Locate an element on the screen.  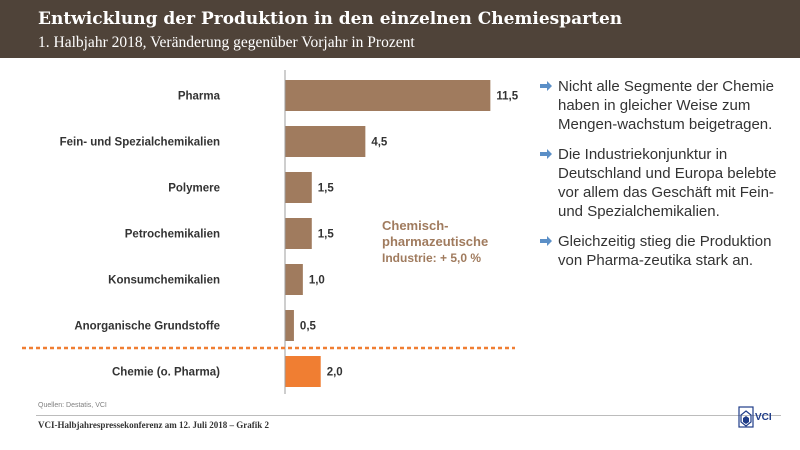
value-label: 0,5 is located at coordinates (308, 327).